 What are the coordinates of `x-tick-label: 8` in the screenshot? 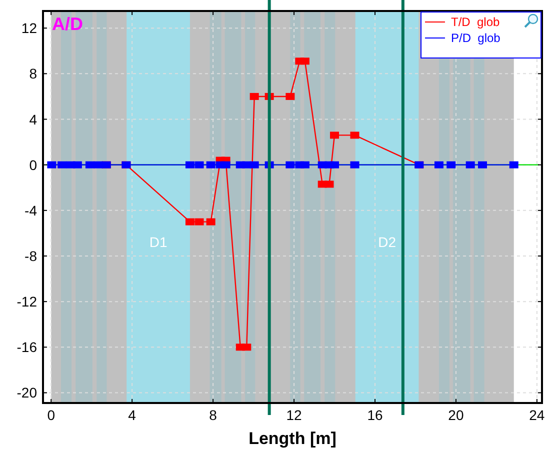 It's located at (213, 415).